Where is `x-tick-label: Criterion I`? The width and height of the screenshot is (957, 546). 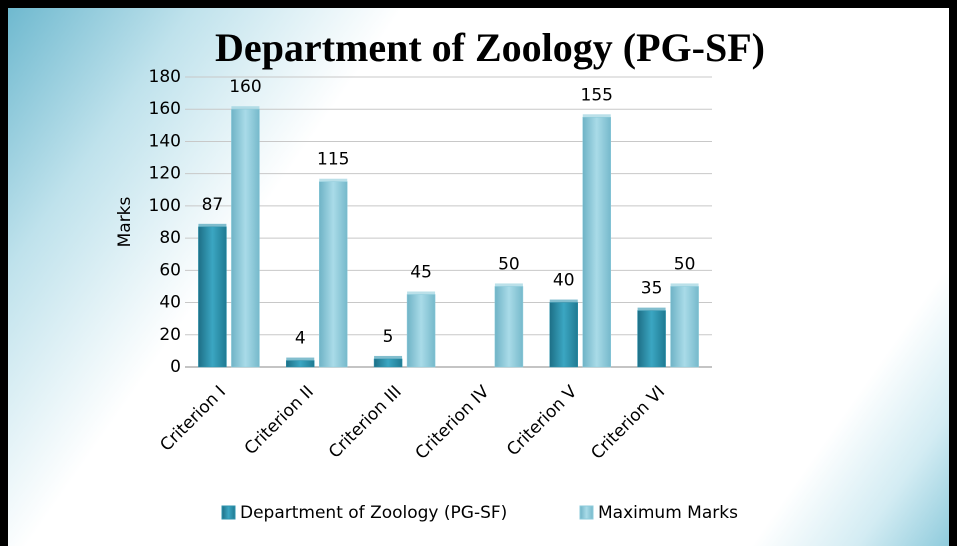 x-tick-label: Criterion I is located at coordinates (193, 419).